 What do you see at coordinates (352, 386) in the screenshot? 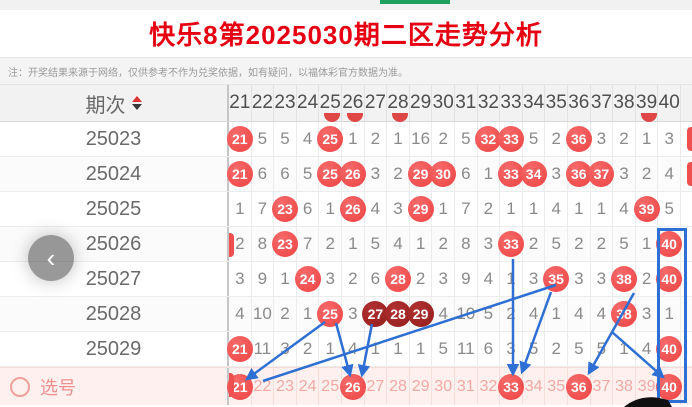
I see `pick-number-26: 26` at bounding box center [352, 386].